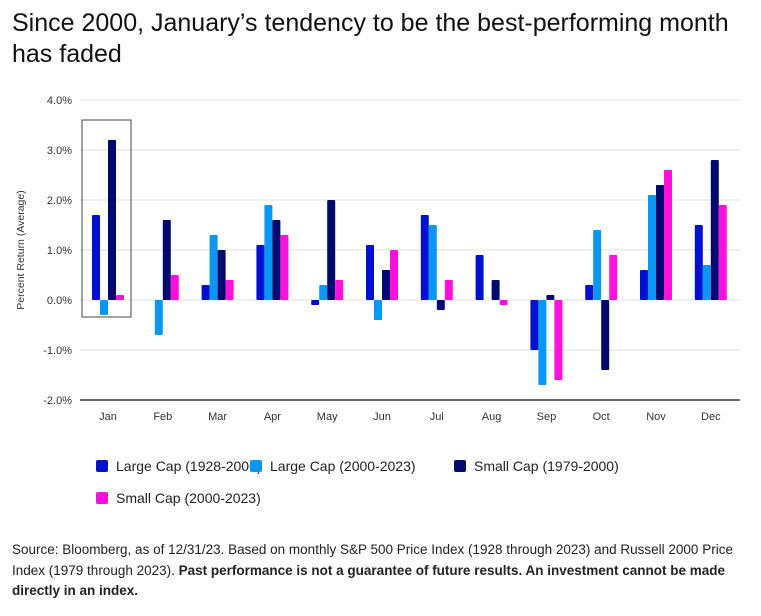  Describe the element at coordinates (546, 466) in the screenshot. I see `legend-label: Small Cap (1979-2000)` at that location.